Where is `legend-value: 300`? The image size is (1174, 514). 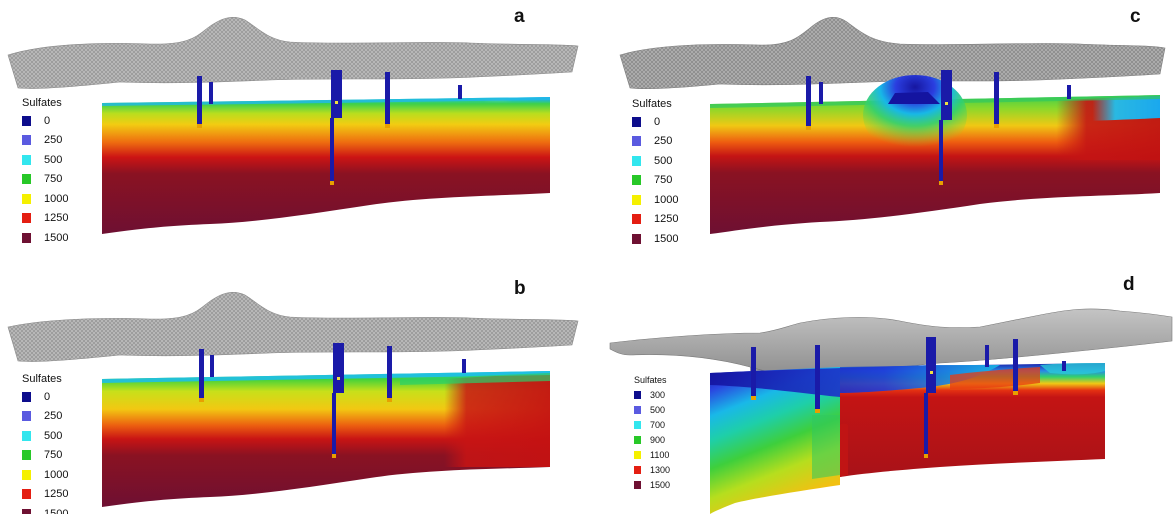 legend-value: 300 is located at coordinates (658, 394).